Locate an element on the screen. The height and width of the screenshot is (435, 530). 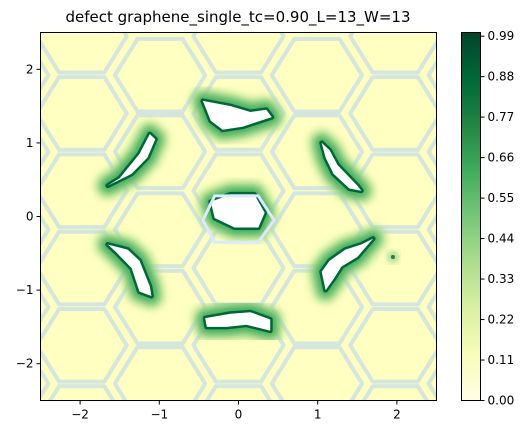
colorbar-tick-label: 0.33 is located at coordinates (501, 279).